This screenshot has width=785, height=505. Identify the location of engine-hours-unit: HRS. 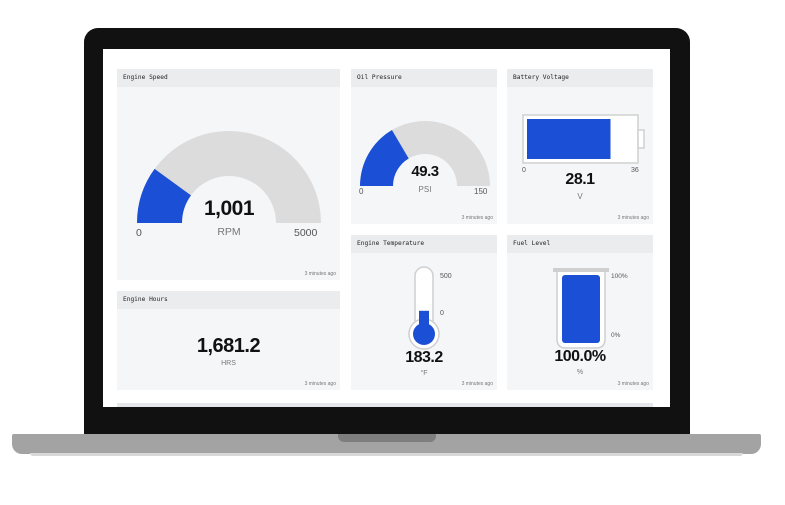
(228, 363).